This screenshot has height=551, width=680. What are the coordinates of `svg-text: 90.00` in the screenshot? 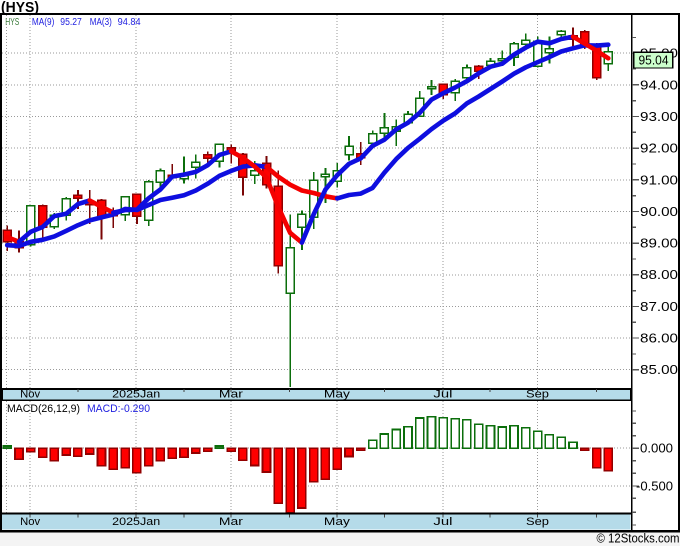 It's located at (659, 211).